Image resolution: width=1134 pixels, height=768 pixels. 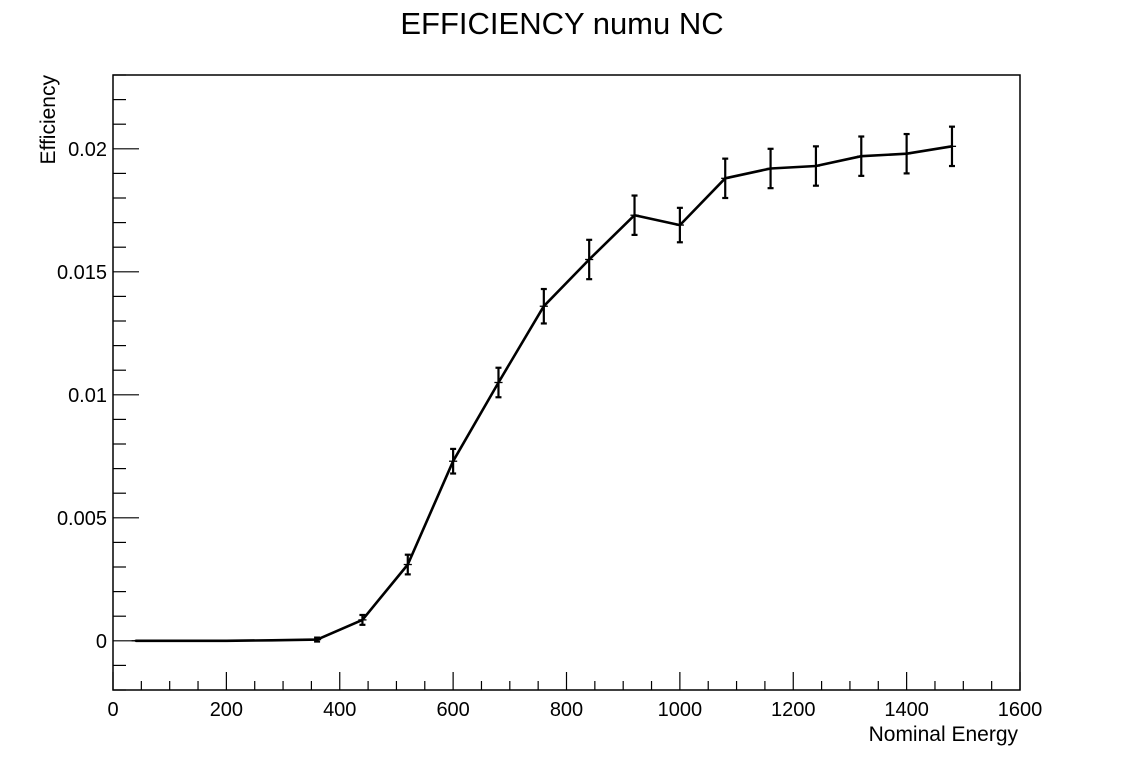 What do you see at coordinates (906, 710) in the screenshot?
I see `x-tick-label: 1400` at bounding box center [906, 710].